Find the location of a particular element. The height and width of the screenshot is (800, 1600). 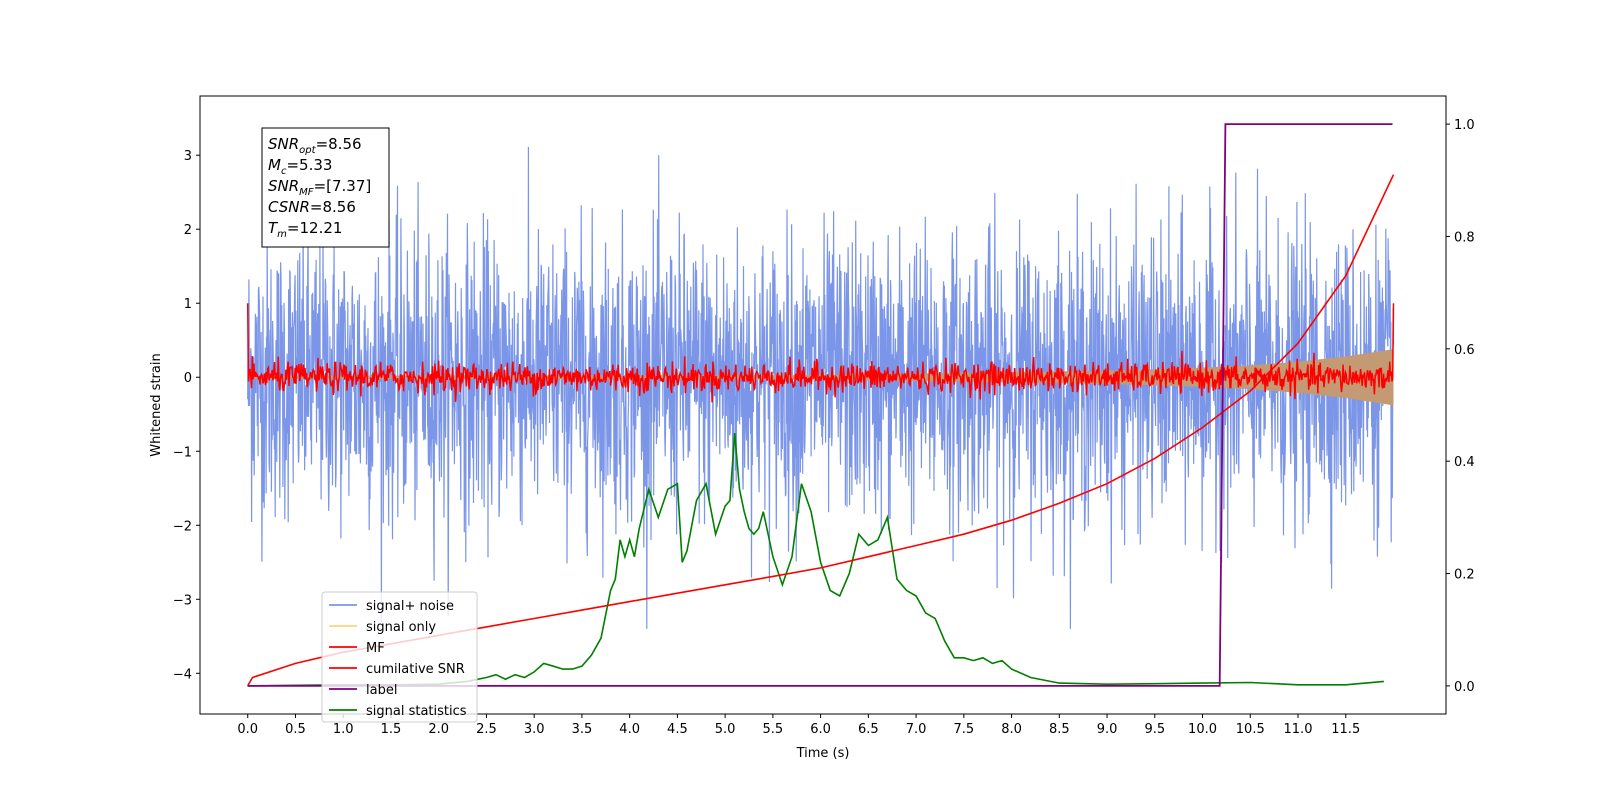

x-tick-label: 9.5 is located at coordinates (1154, 729).